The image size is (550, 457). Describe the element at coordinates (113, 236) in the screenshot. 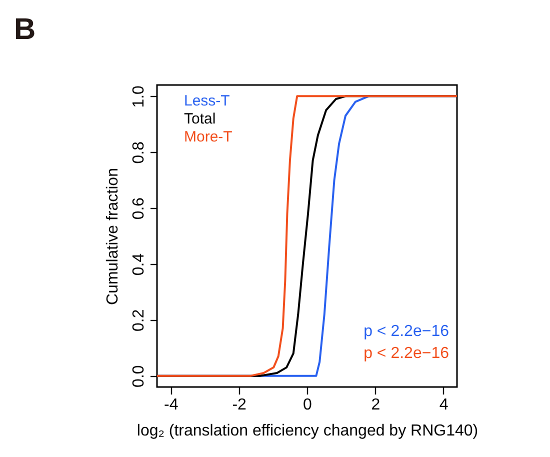

I see `y-axis-title: Cumulative fraction` at that location.